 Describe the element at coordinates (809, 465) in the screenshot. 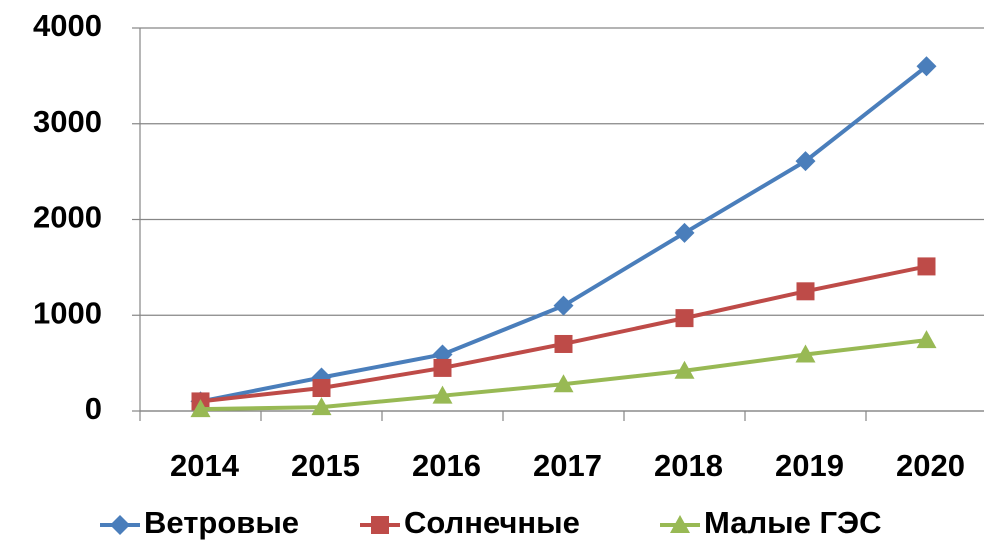

I see `x-tick-label: 2019` at that location.